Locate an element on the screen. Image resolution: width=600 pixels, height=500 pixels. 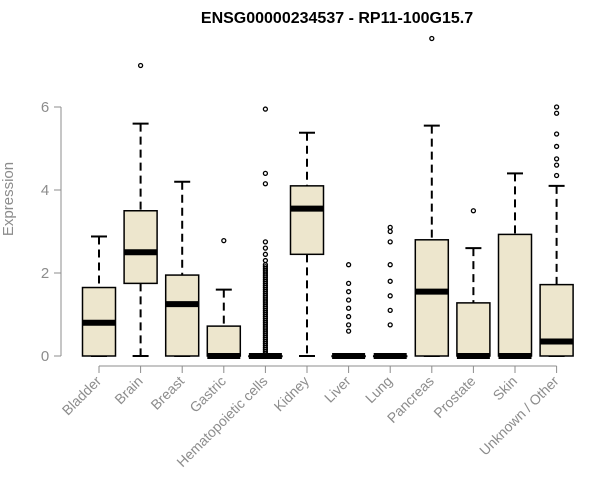
x-tick-label: Prostate is located at coordinates (454, 397).